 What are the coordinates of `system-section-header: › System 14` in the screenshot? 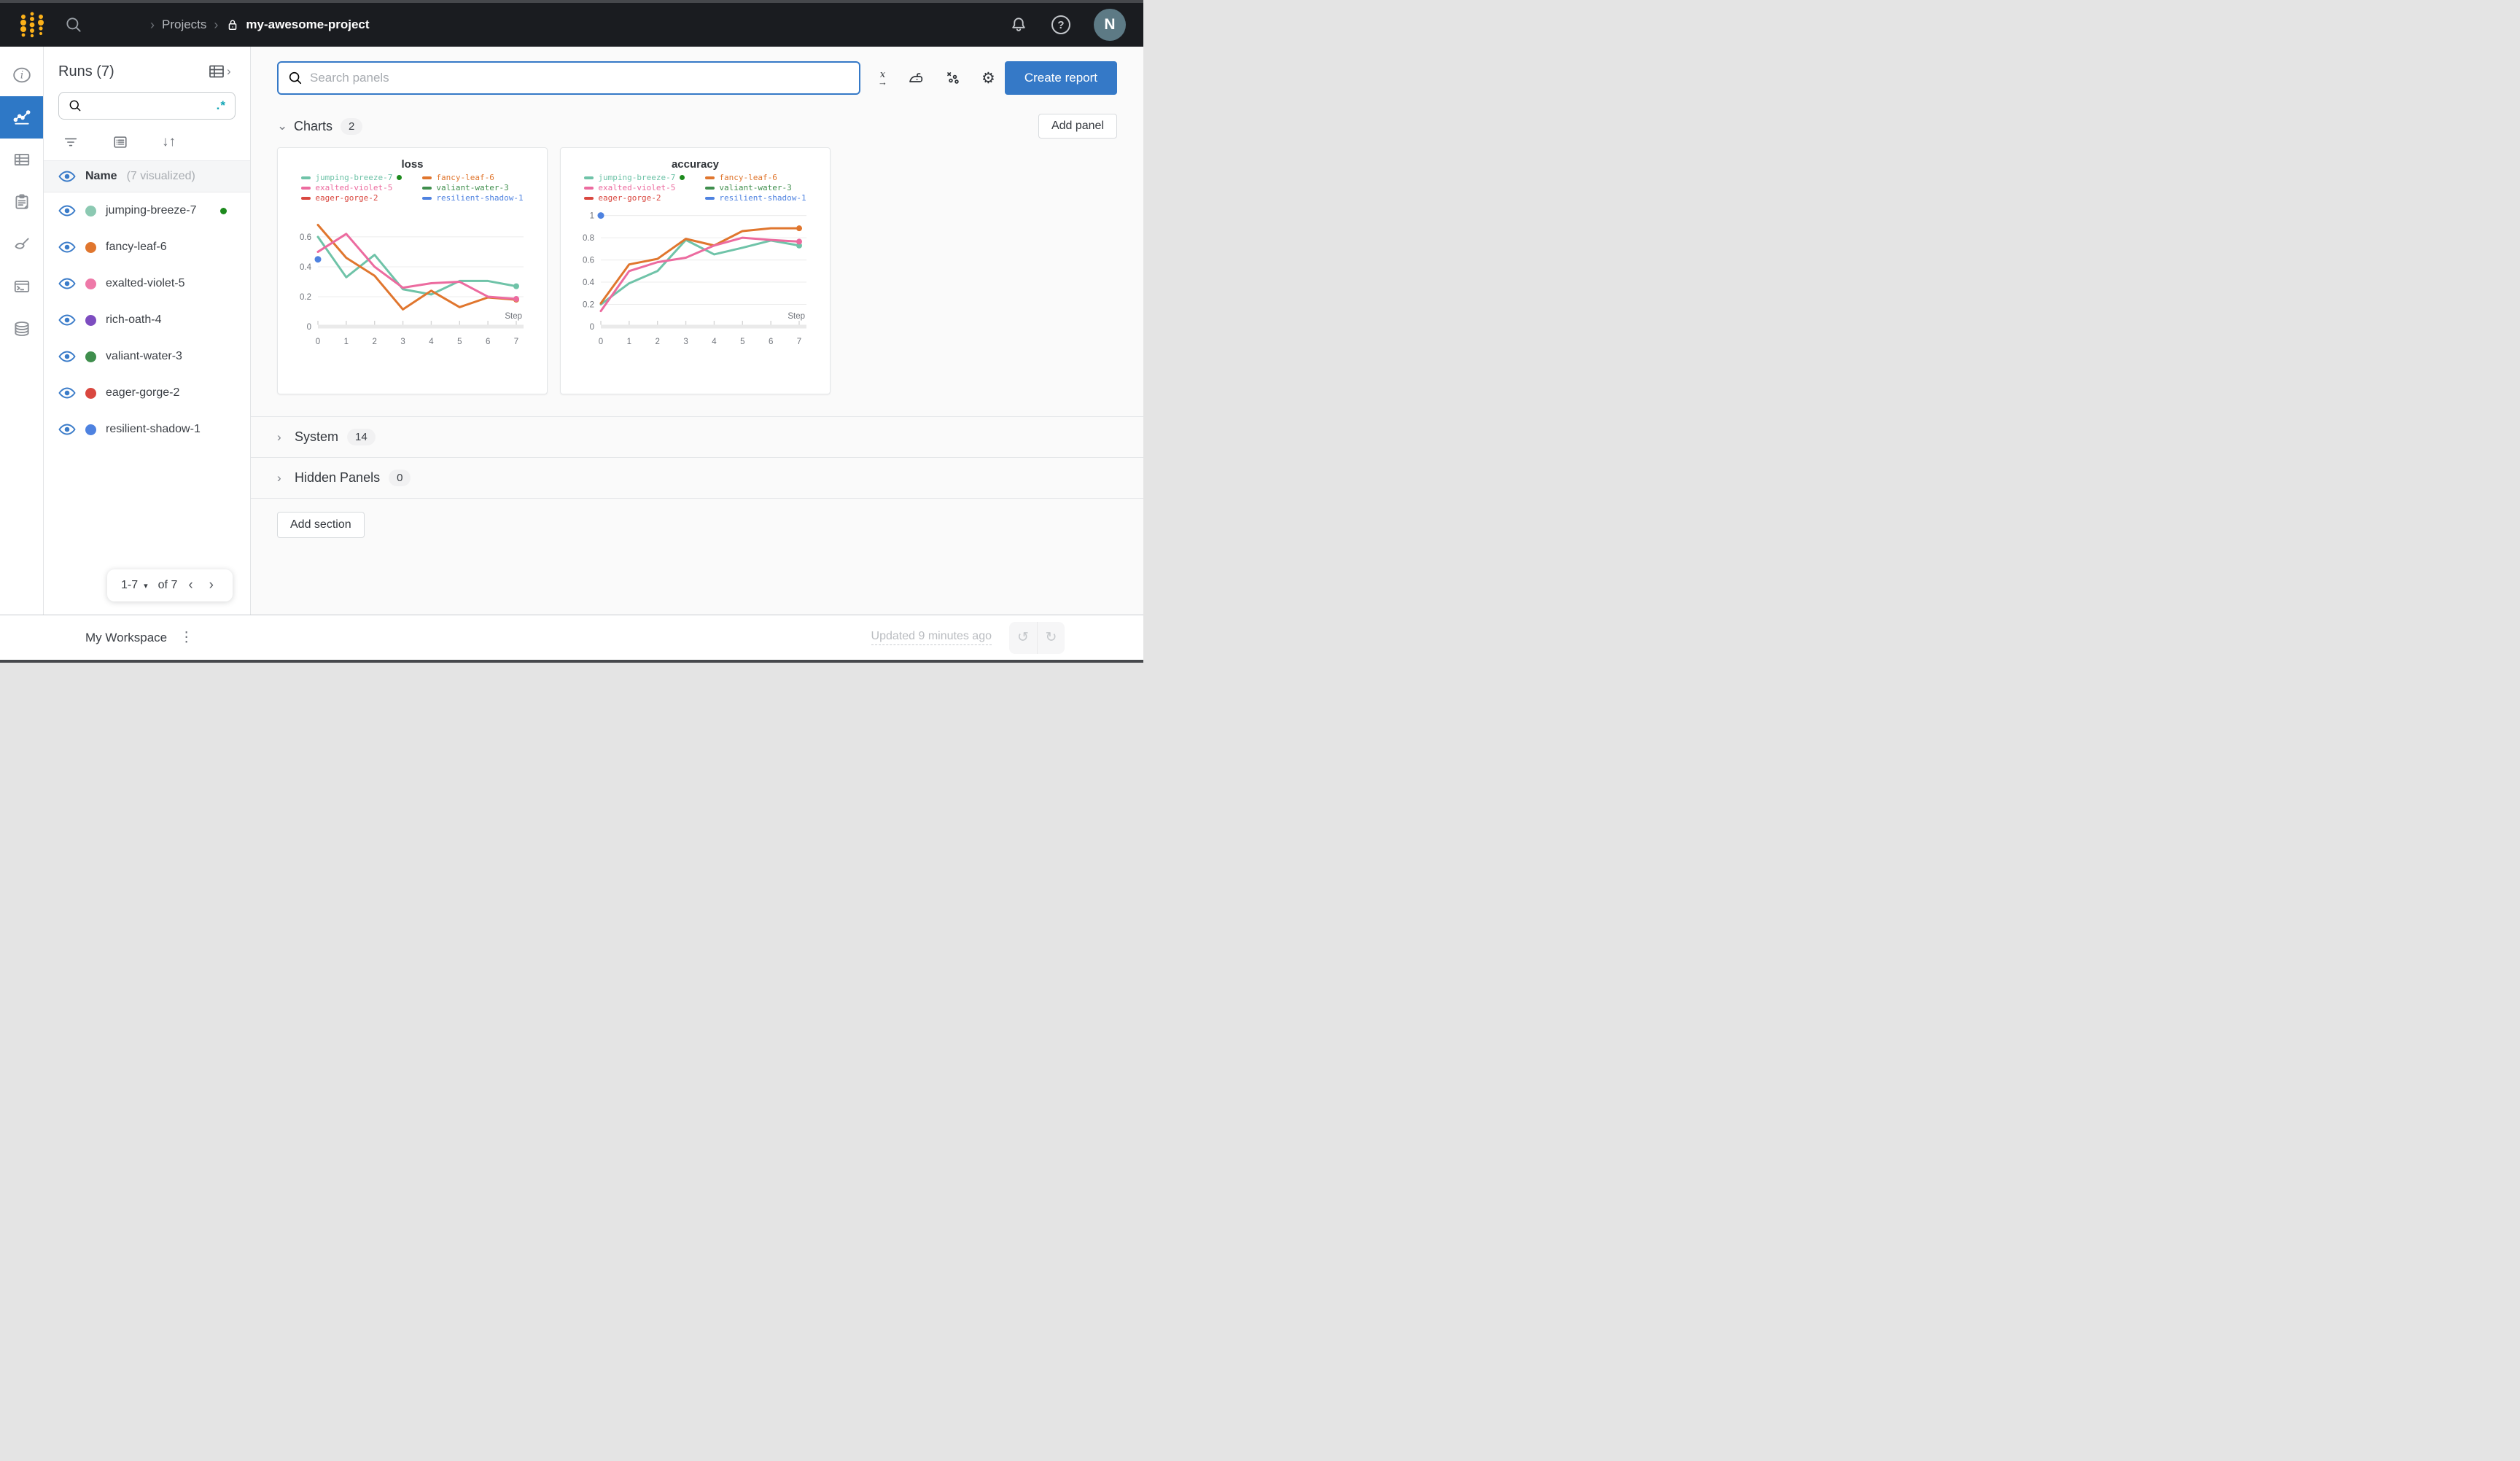 It's located at (697, 437).